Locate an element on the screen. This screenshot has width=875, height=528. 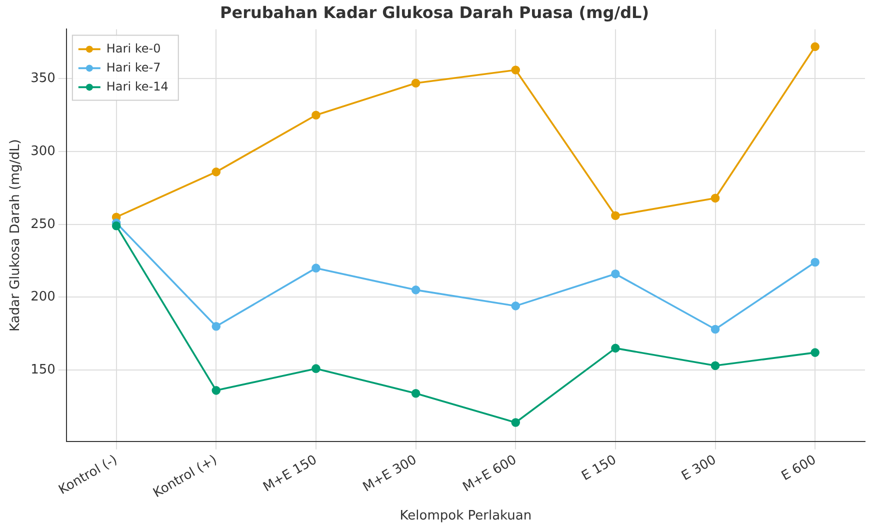
legend-label: Hari ke-14 is located at coordinates (137, 86).